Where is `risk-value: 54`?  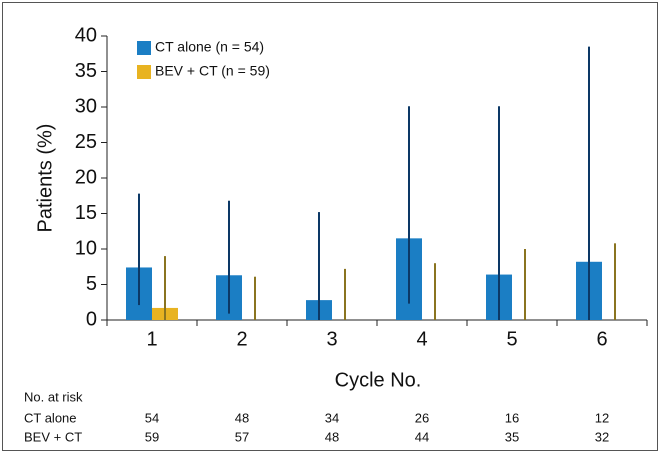 risk-value: 54 is located at coordinates (152, 417).